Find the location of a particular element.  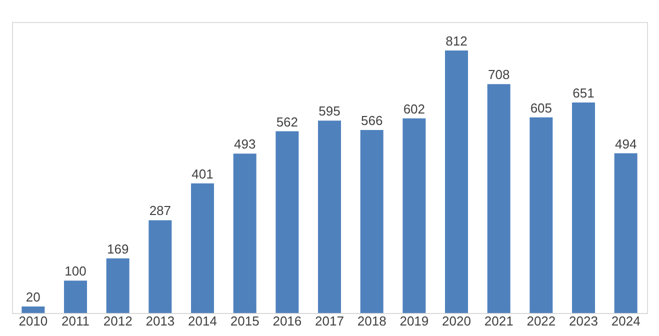

x-tick-label: 2021 is located at coordinates (499, 321).